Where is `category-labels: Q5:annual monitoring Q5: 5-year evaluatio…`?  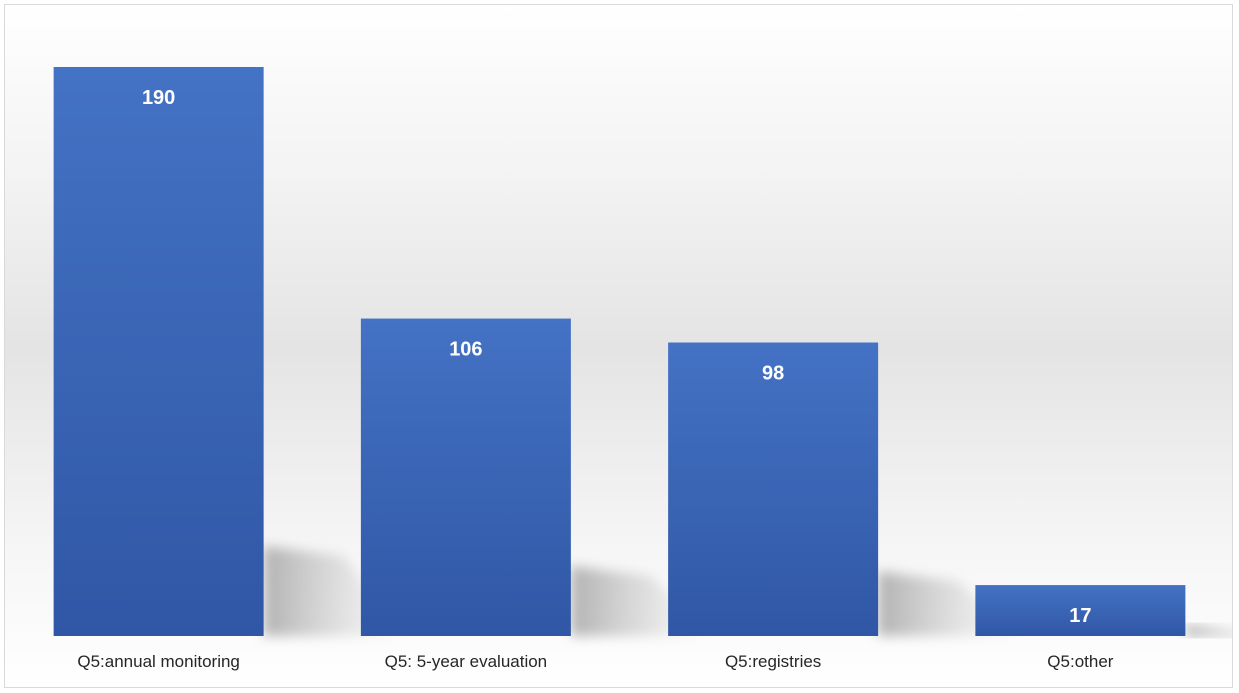
category-labels: Q5:annual monitoring Q5: 5-year evaluatio… is located at coordinates (595, 661).